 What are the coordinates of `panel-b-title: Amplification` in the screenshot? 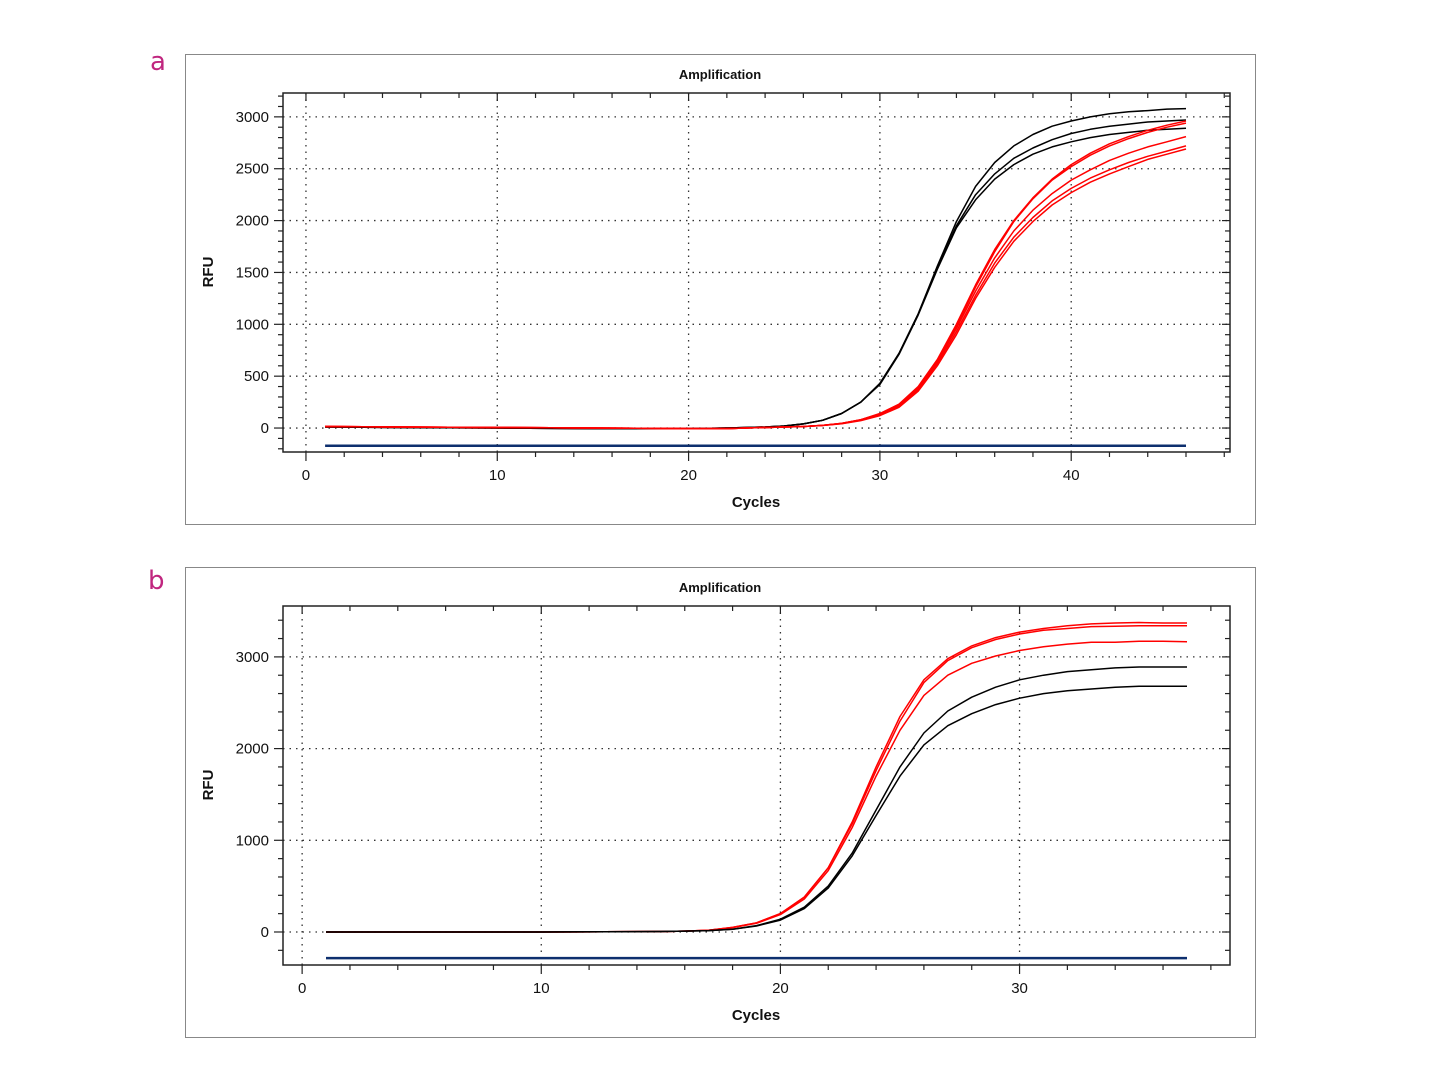 It's located at (720, 587).